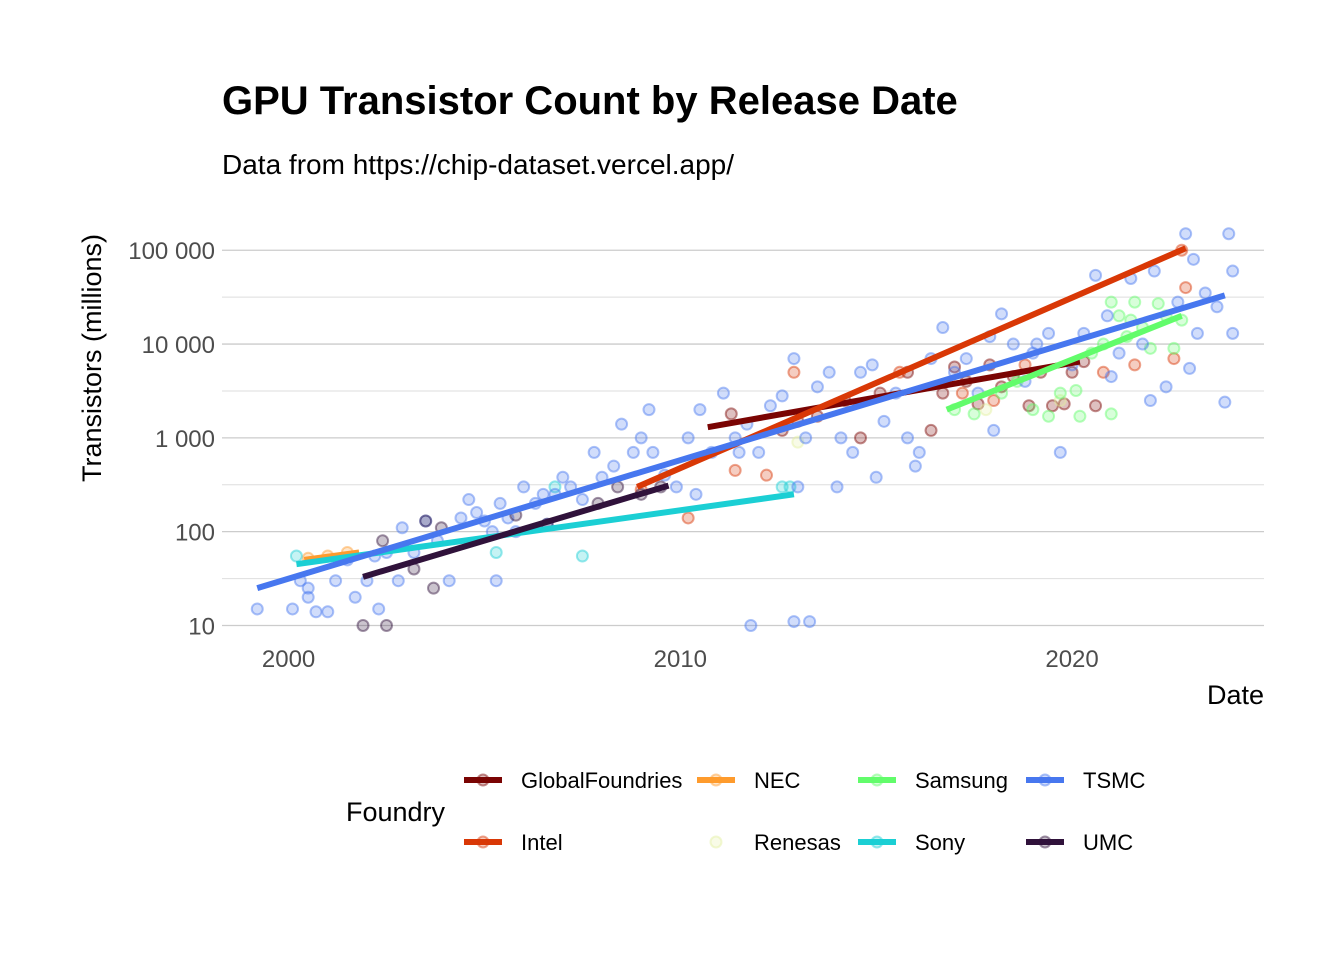 The image size is (1344, 960). I want to click on x-axis-title: Date, so click(1235, 695).